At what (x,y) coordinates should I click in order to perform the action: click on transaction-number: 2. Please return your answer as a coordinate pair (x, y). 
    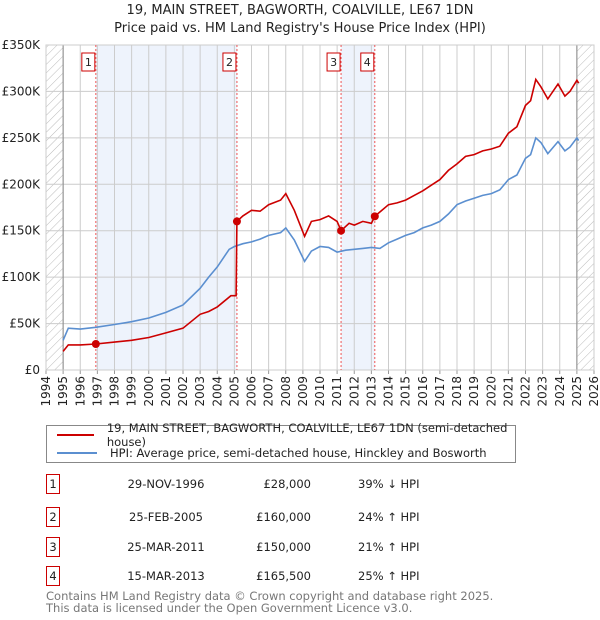
    Looking at the image, I should click on (53, 517).